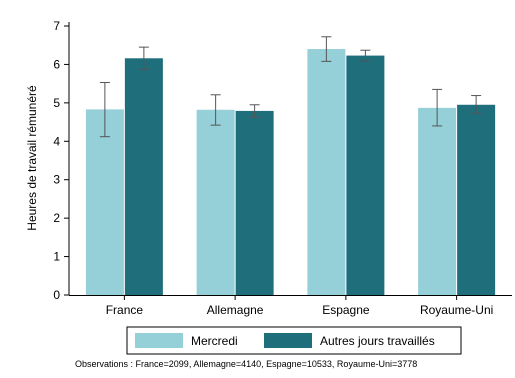 This screenshot has width=515, height=378. What do you see at coordinates (288, 340) in the screenshot?
I see `legend-swatch-autres-jours` at bounding box center [288, 340].